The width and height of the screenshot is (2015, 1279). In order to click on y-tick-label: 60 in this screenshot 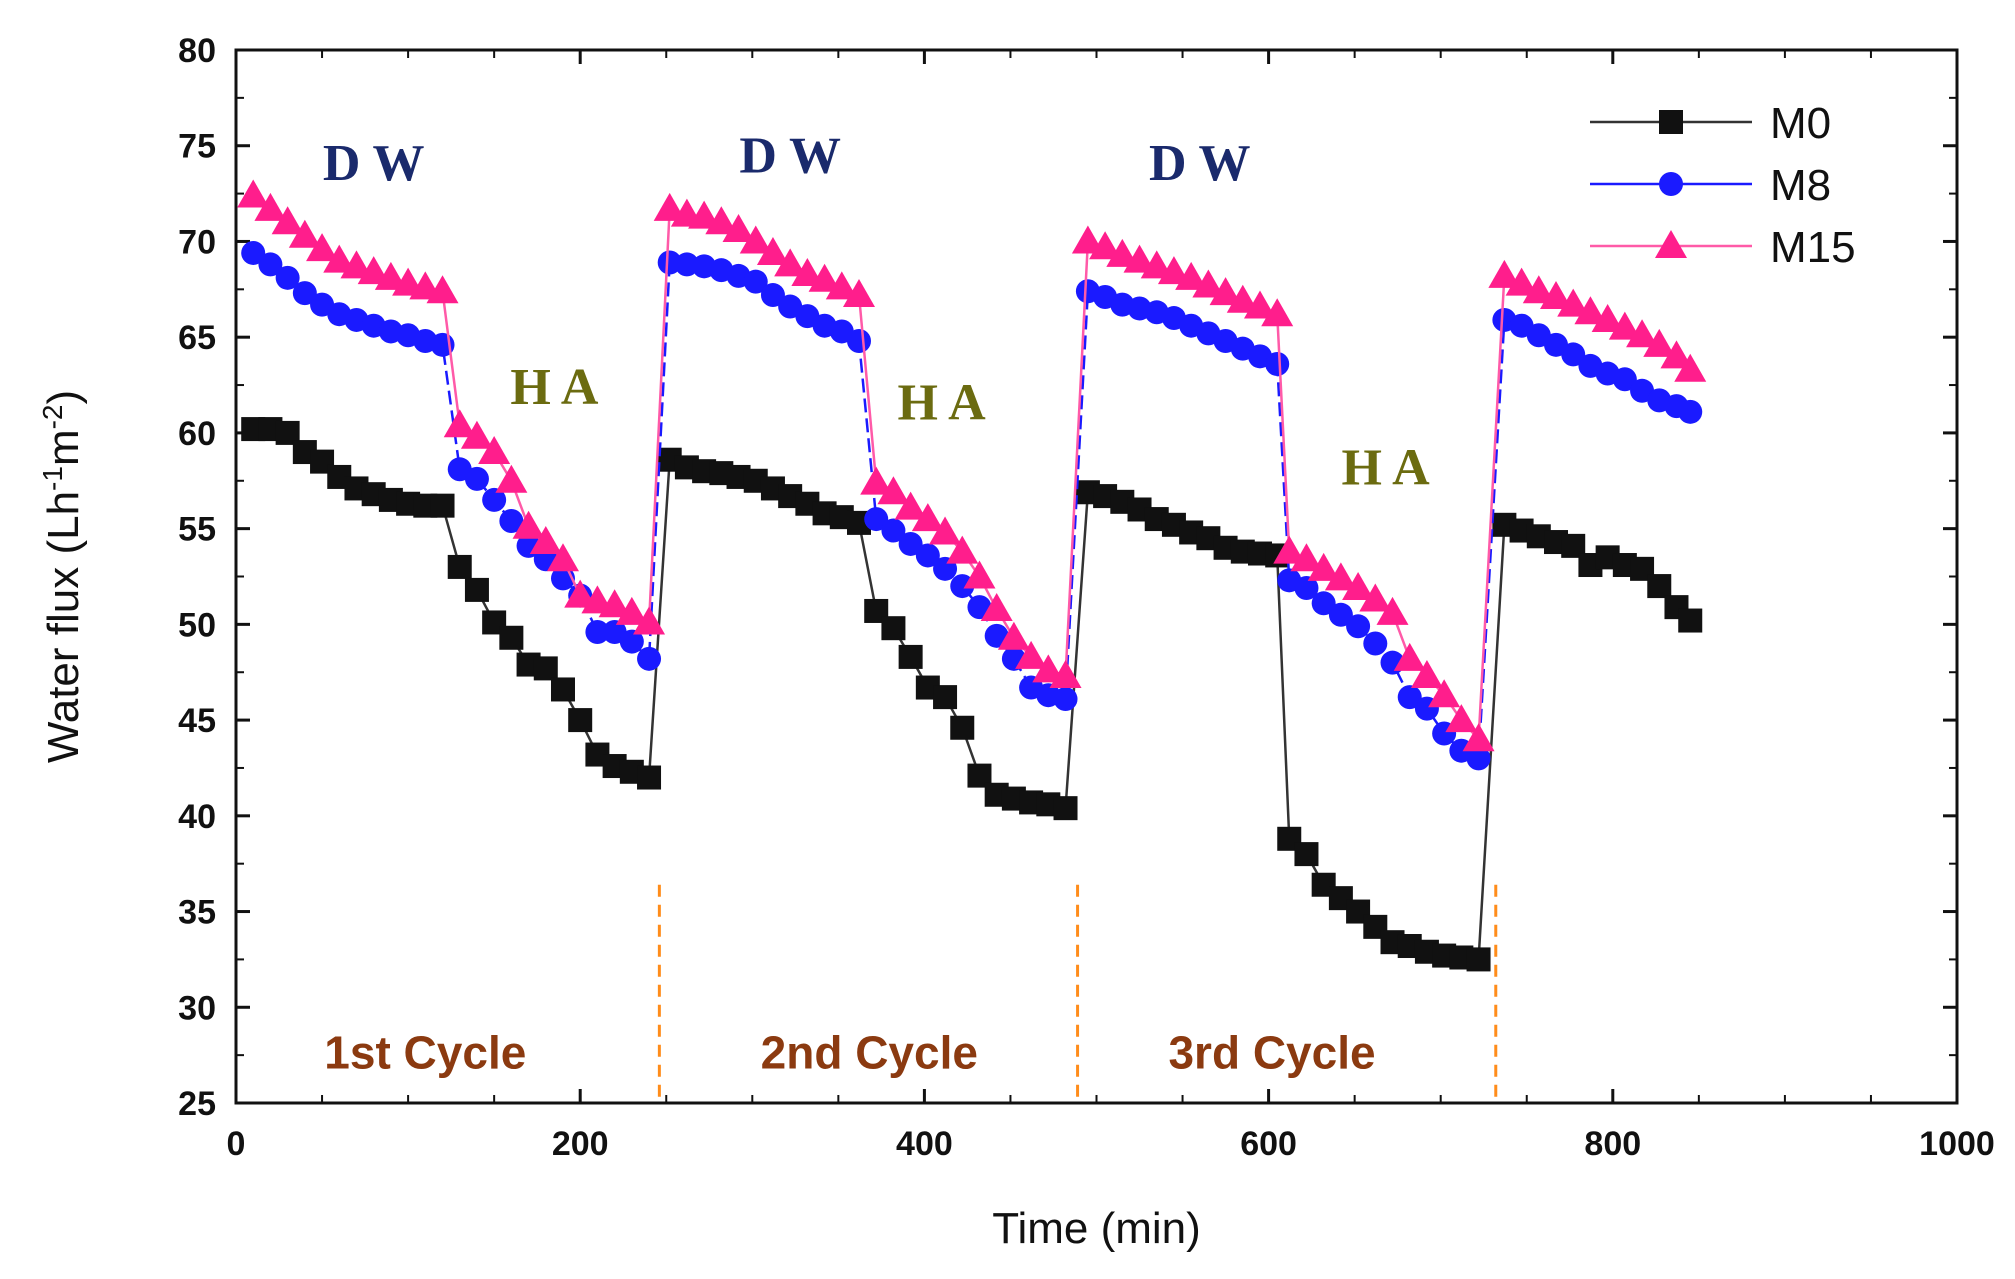, I will do `click(197, 434)`.